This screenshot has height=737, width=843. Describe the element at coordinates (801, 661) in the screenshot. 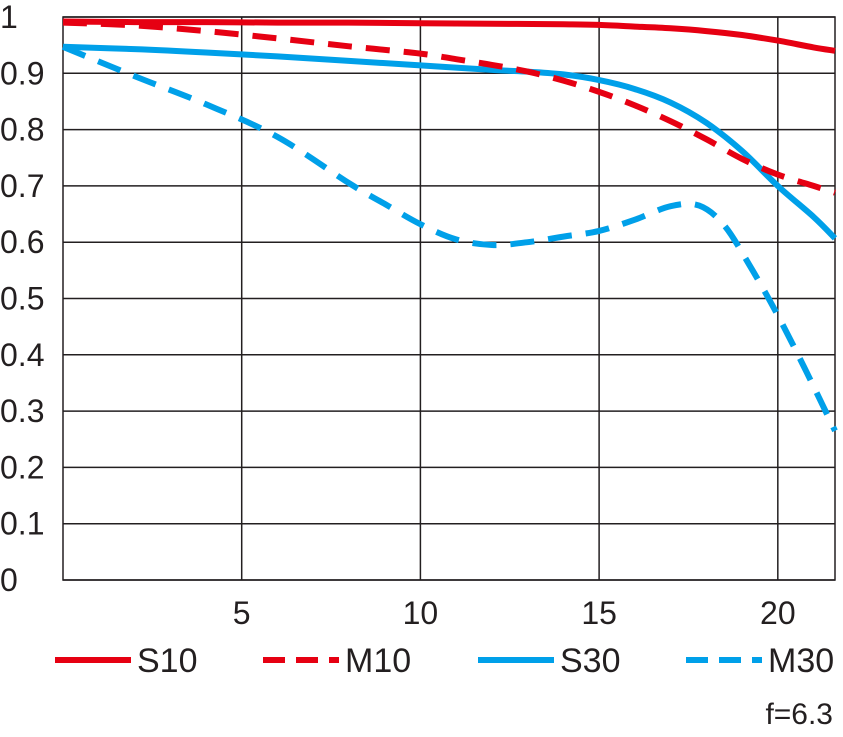

I see `legend-label-m30: M30` at that location.